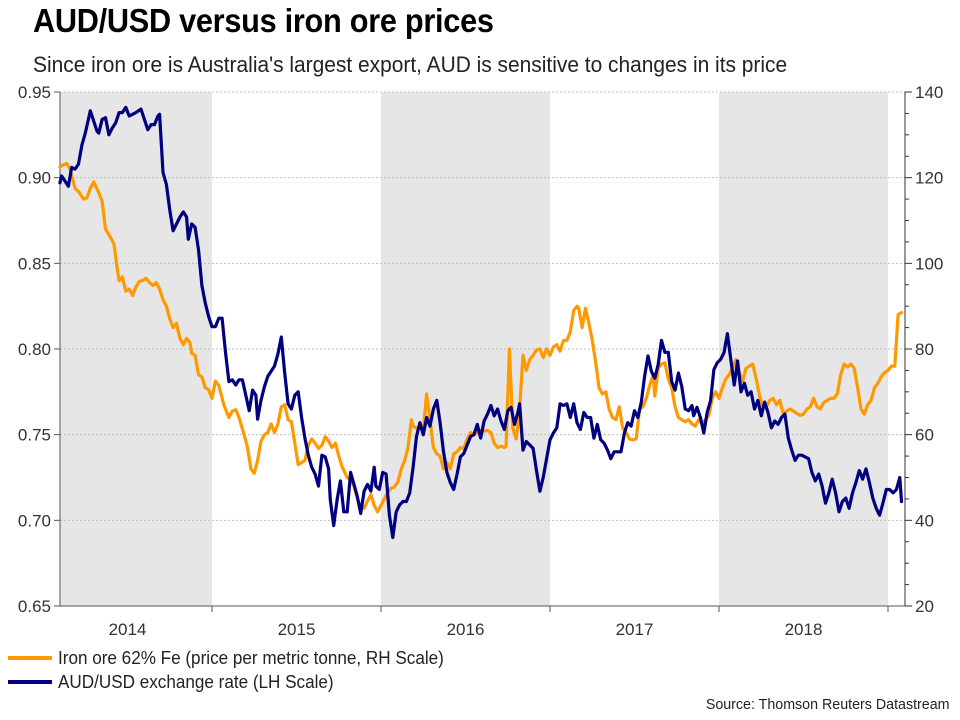  Describe the element at coordinates (30, 658) in the screenshot. I see `legend-swatch-iron-ore` at that location.